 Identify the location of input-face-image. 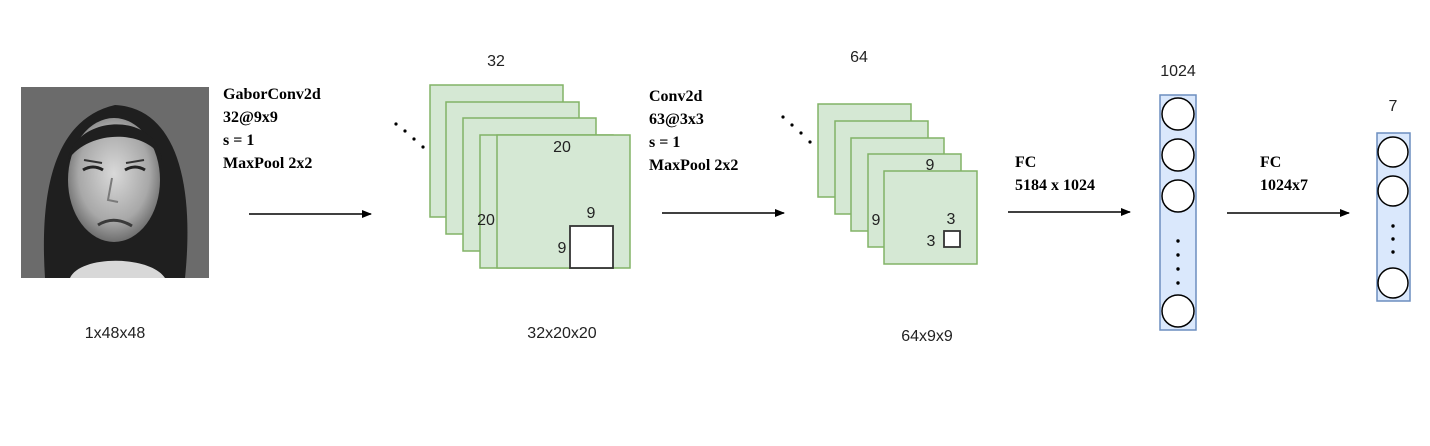
(115, 182).